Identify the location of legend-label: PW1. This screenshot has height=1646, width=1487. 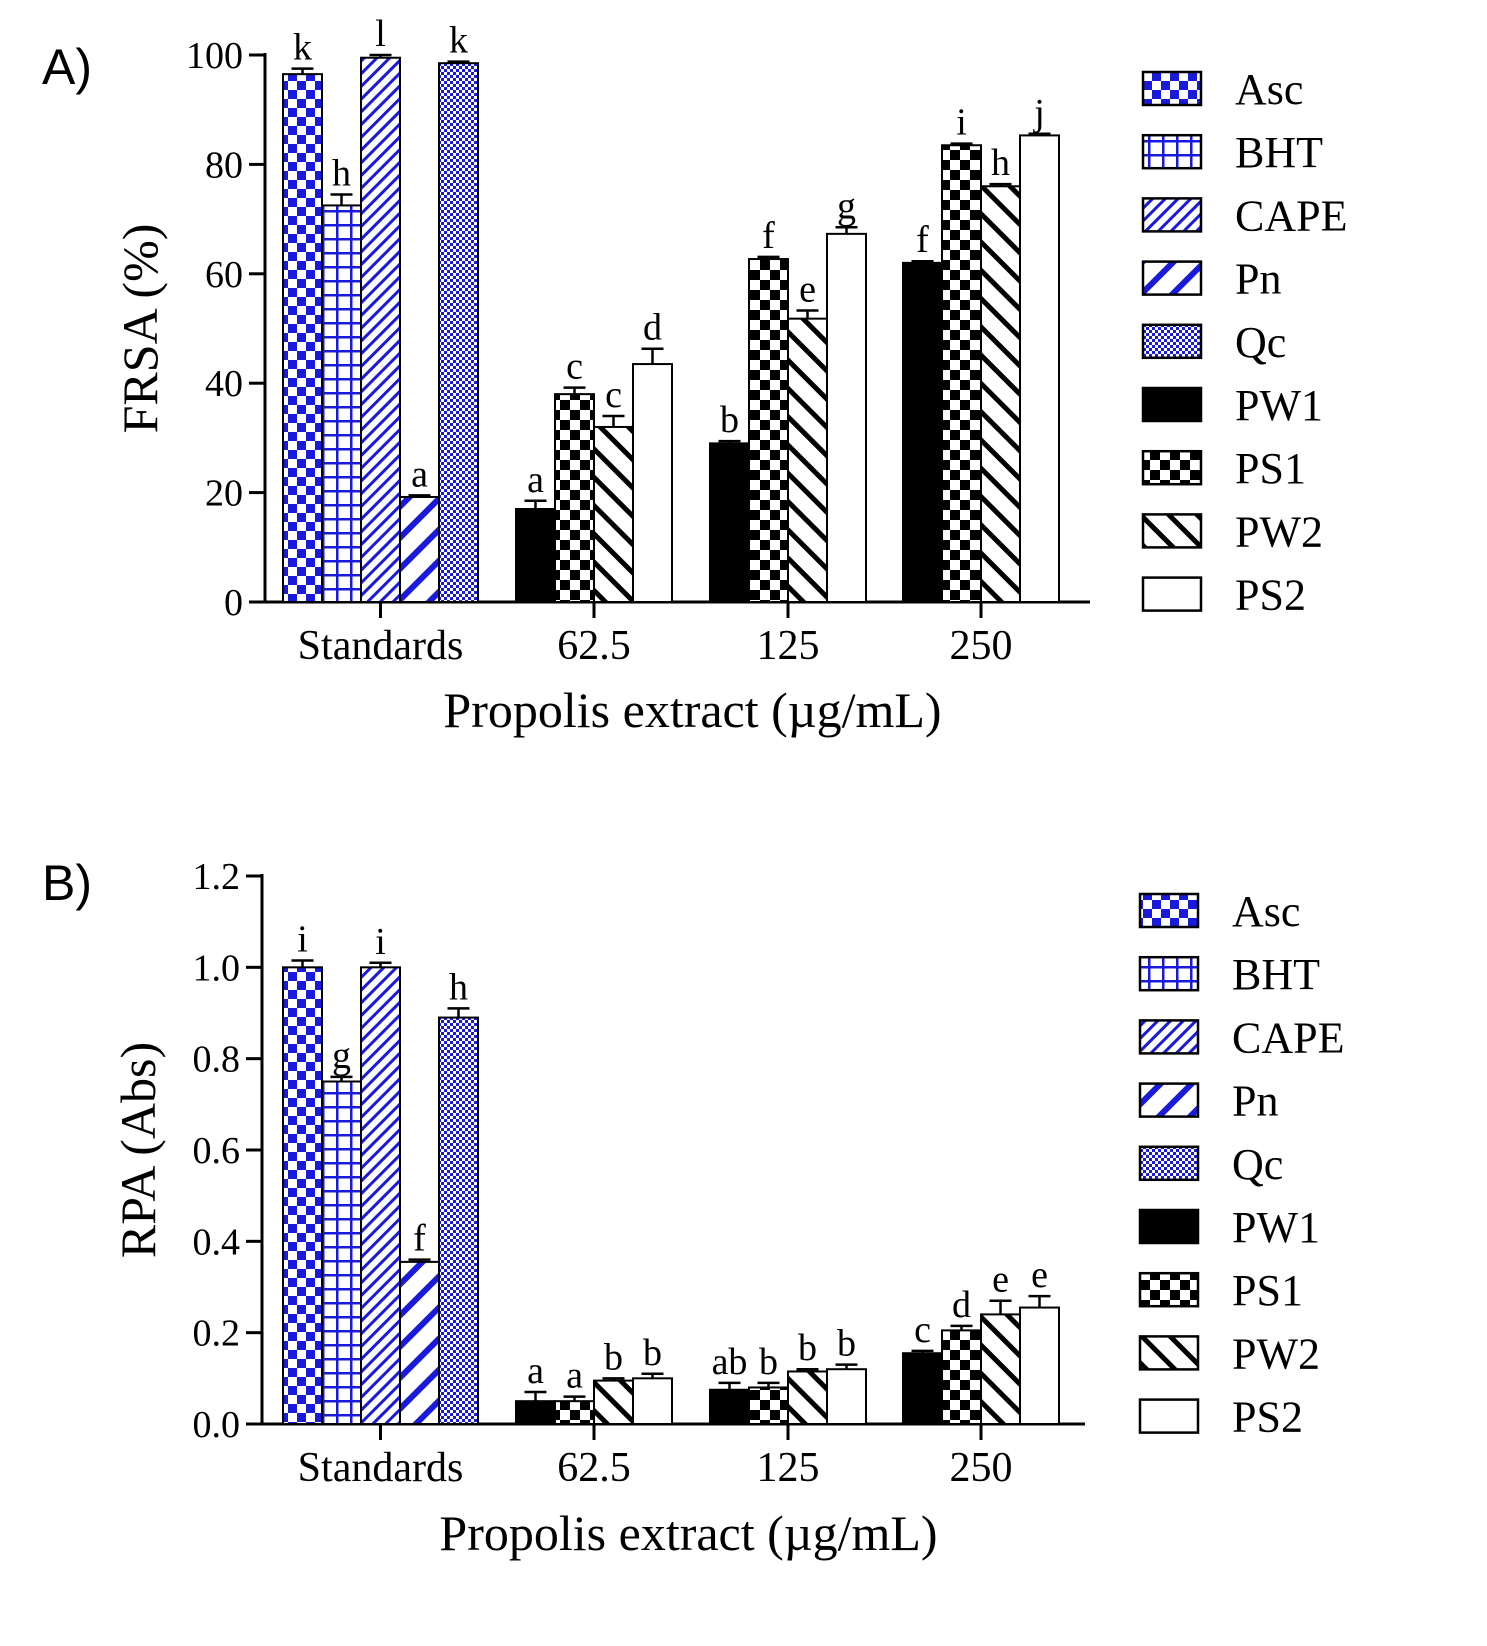
(1276, 1227).